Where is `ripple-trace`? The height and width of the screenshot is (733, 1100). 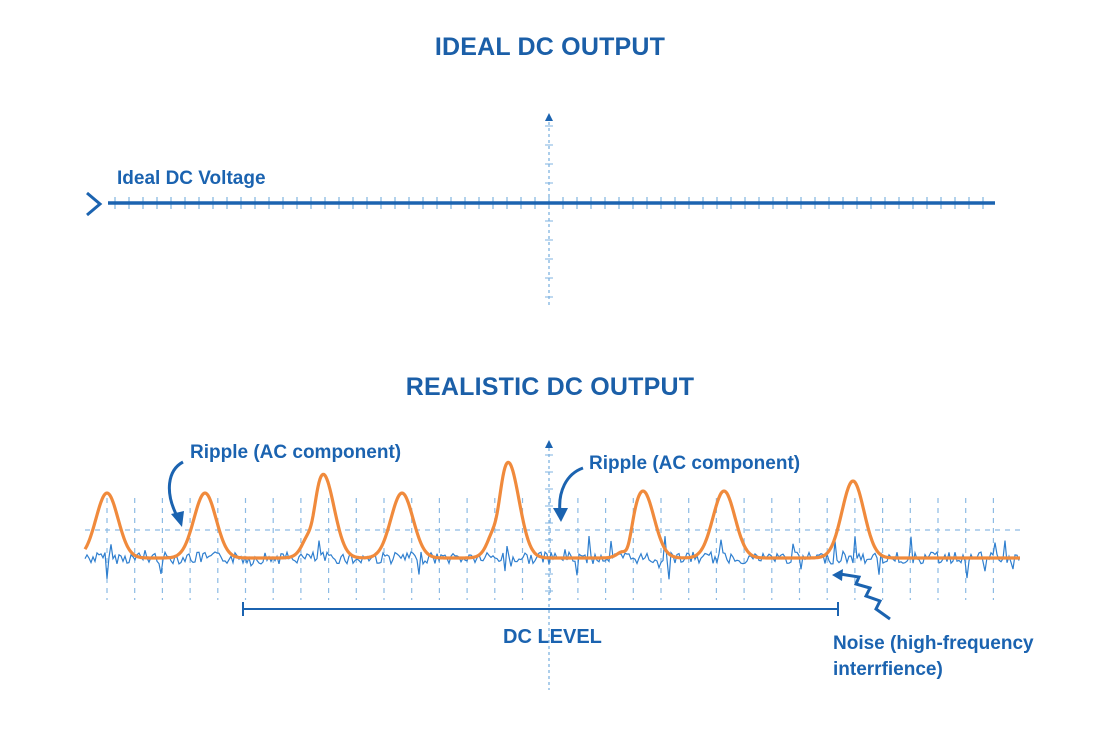
ripple-trace is located at coordinates (552, 510).